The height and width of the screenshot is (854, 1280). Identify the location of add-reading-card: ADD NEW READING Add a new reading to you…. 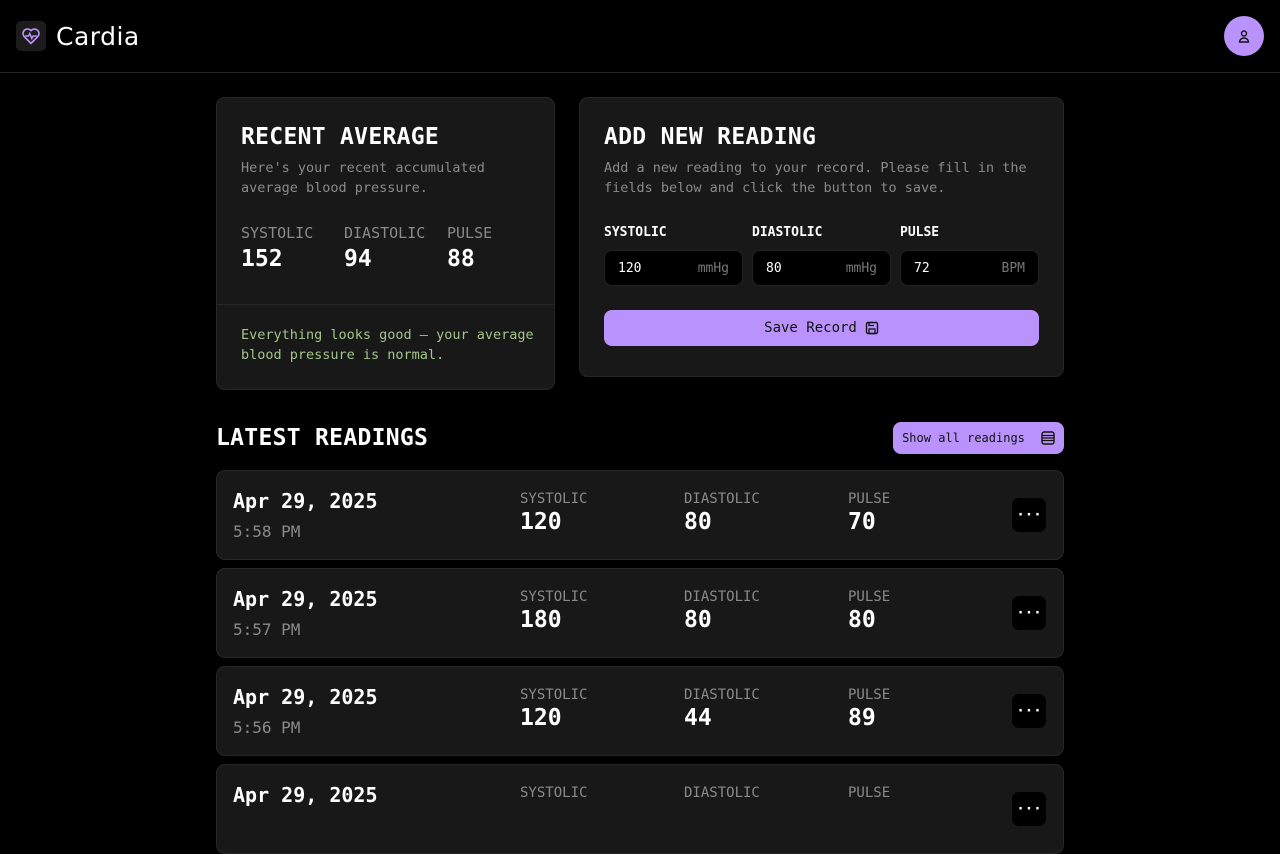
(821, 237).